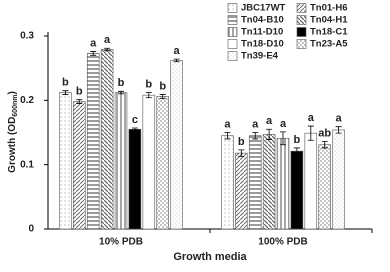 This screenshot has width=390, height=272. What do you see at coordinates (121, 242) in the screenshot?
I see `x-tick-label: 10% PDB` at bounding box center [121, 242].